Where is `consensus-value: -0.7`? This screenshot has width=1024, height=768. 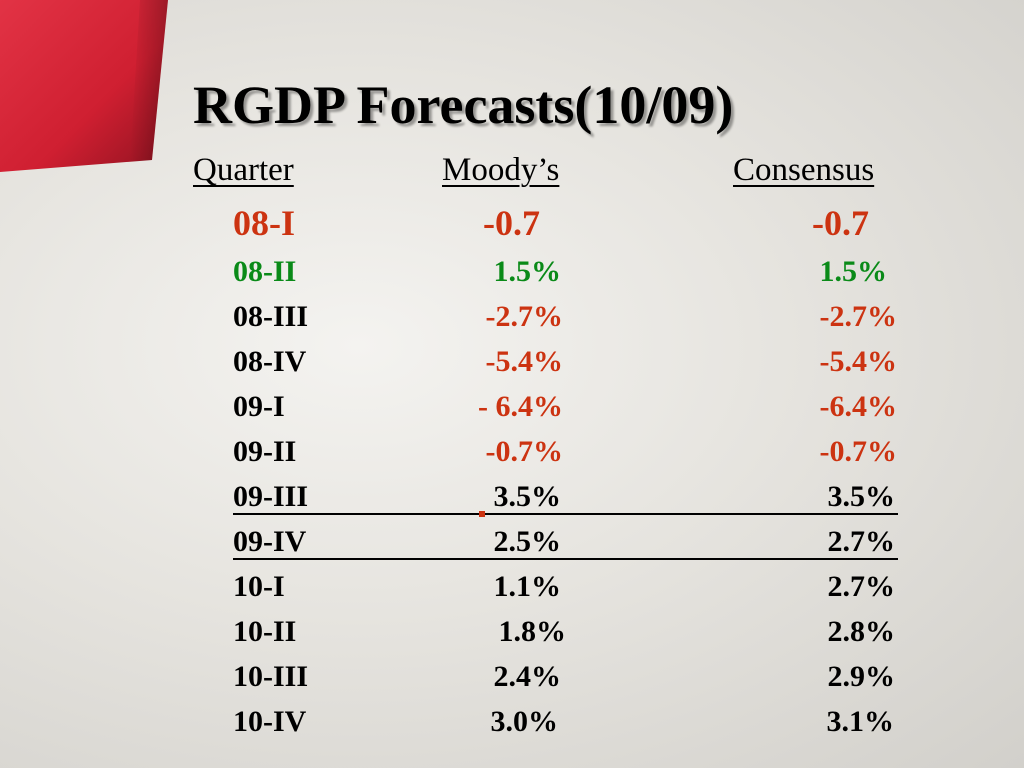 consensus-value: -0.7 is located at coordinates (840, 223).